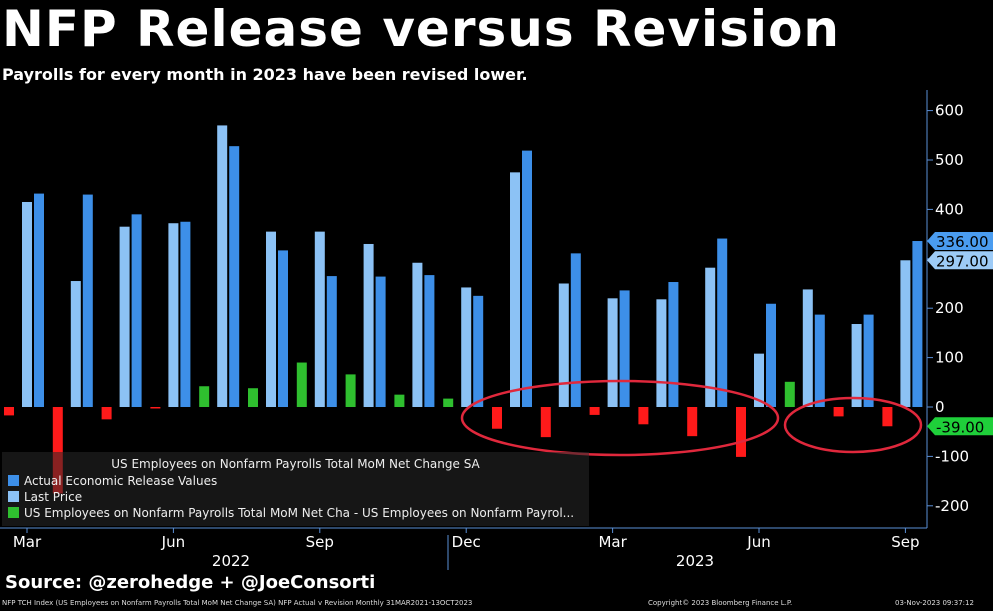 The image size is (993, 611). What do you see at coordinates (952, 506) in the screenshot?
I see `y-tick-label: -200` at bounding box center [952, 506].